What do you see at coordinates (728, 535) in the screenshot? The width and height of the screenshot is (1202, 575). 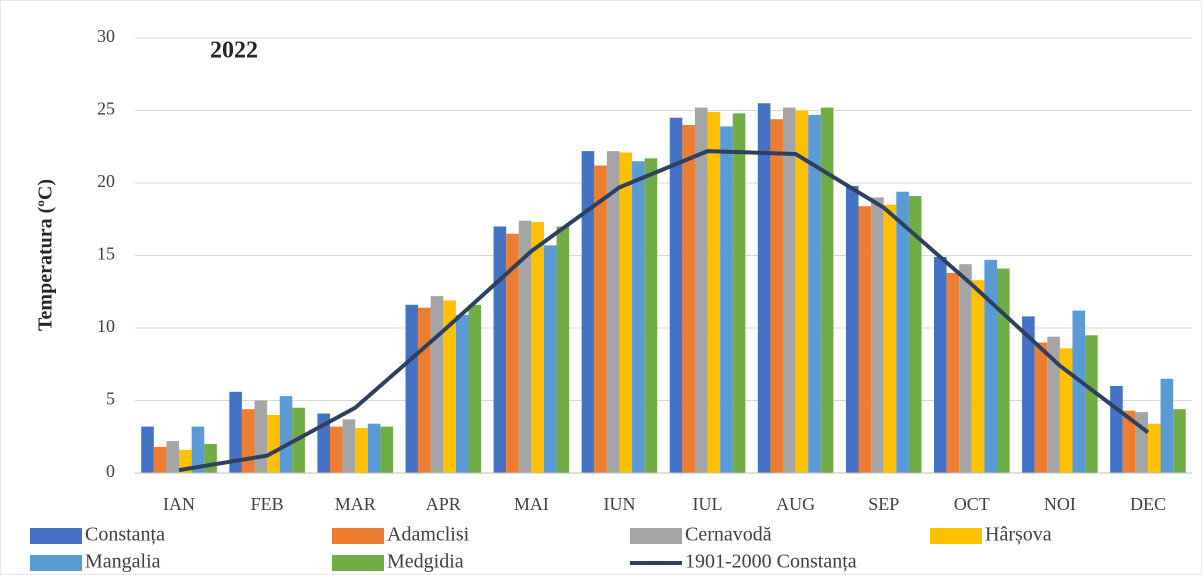 I see `legend-label: Cernavodă` at bounding box center [728, 535].